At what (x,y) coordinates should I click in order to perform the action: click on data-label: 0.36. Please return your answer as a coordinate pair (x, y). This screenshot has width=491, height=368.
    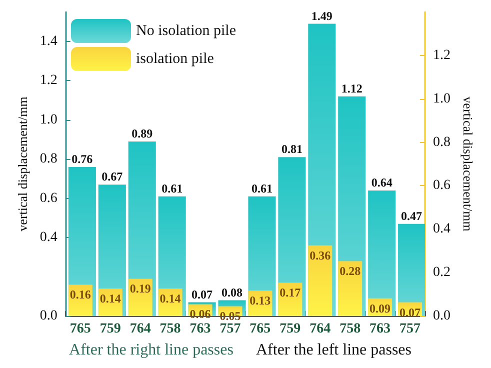
    Looking at the image, I should click on (320, 255).